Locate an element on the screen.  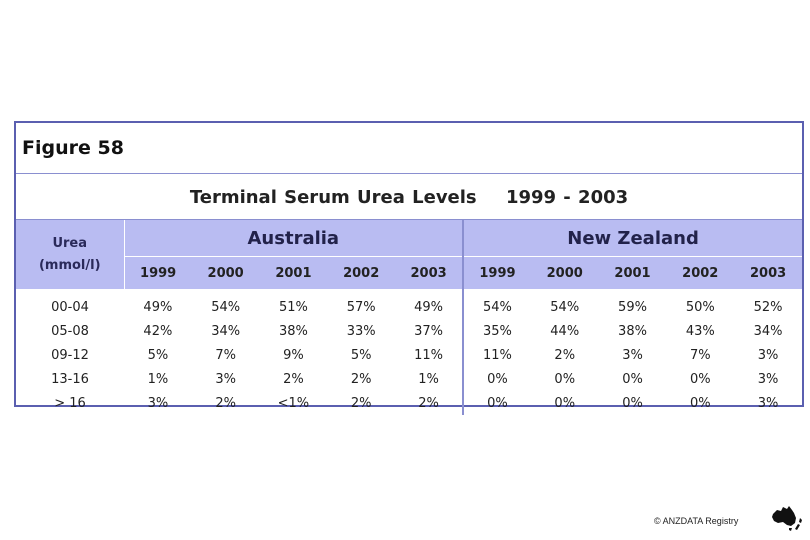
australia-map-icon is located at coordinates (784, 516).